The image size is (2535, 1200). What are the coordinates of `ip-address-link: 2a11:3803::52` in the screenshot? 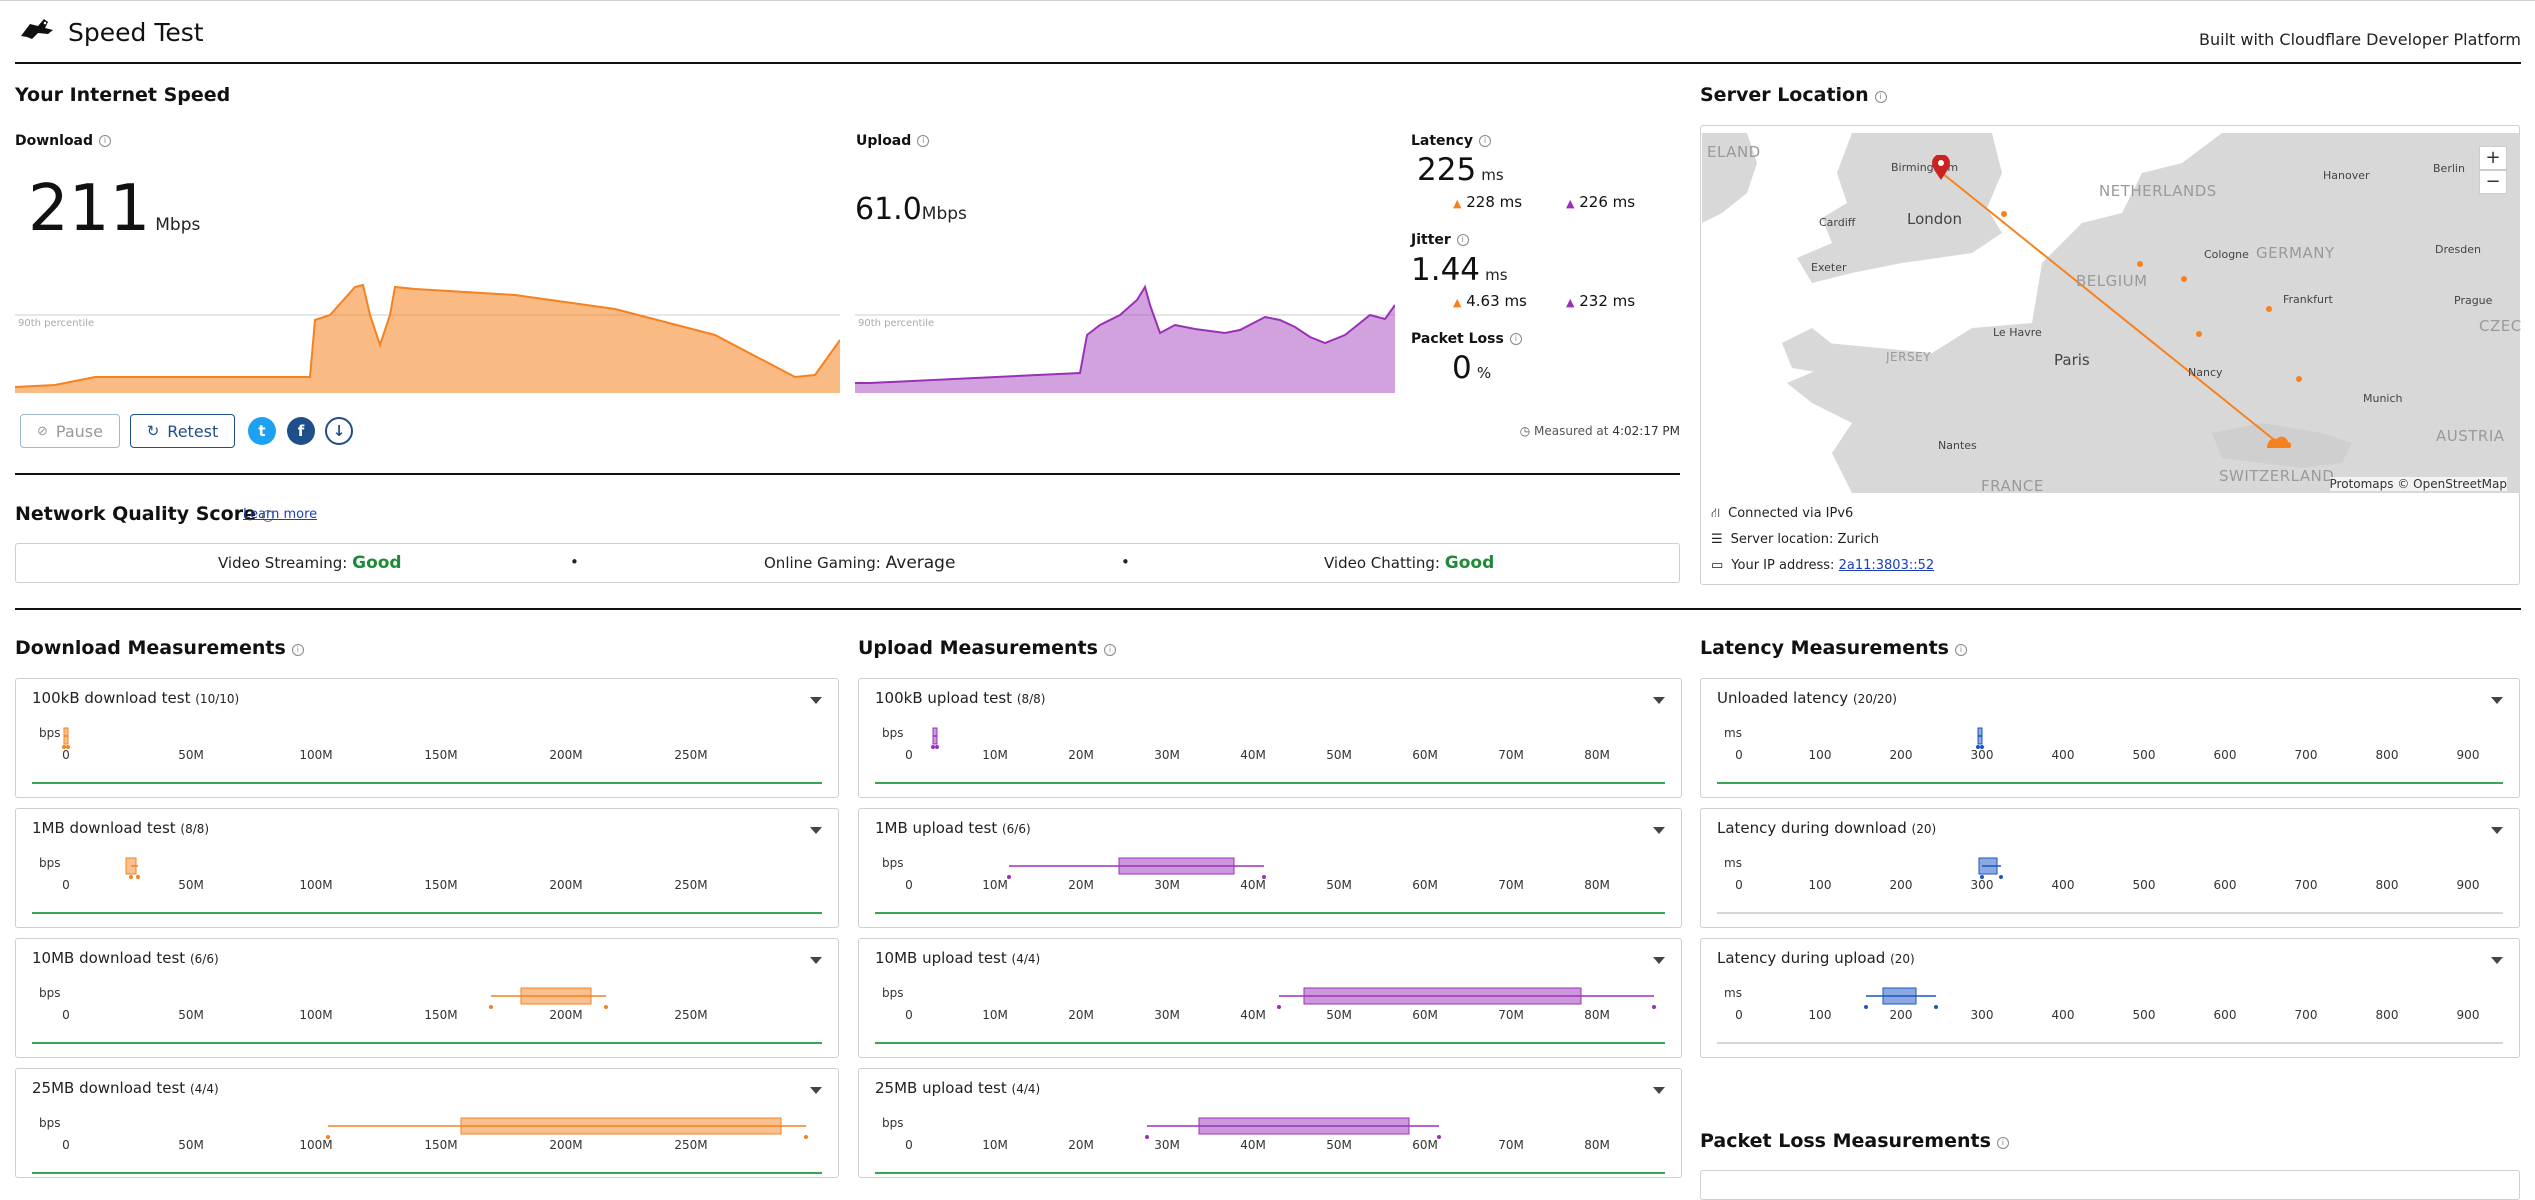 It's located at (1886, 565).